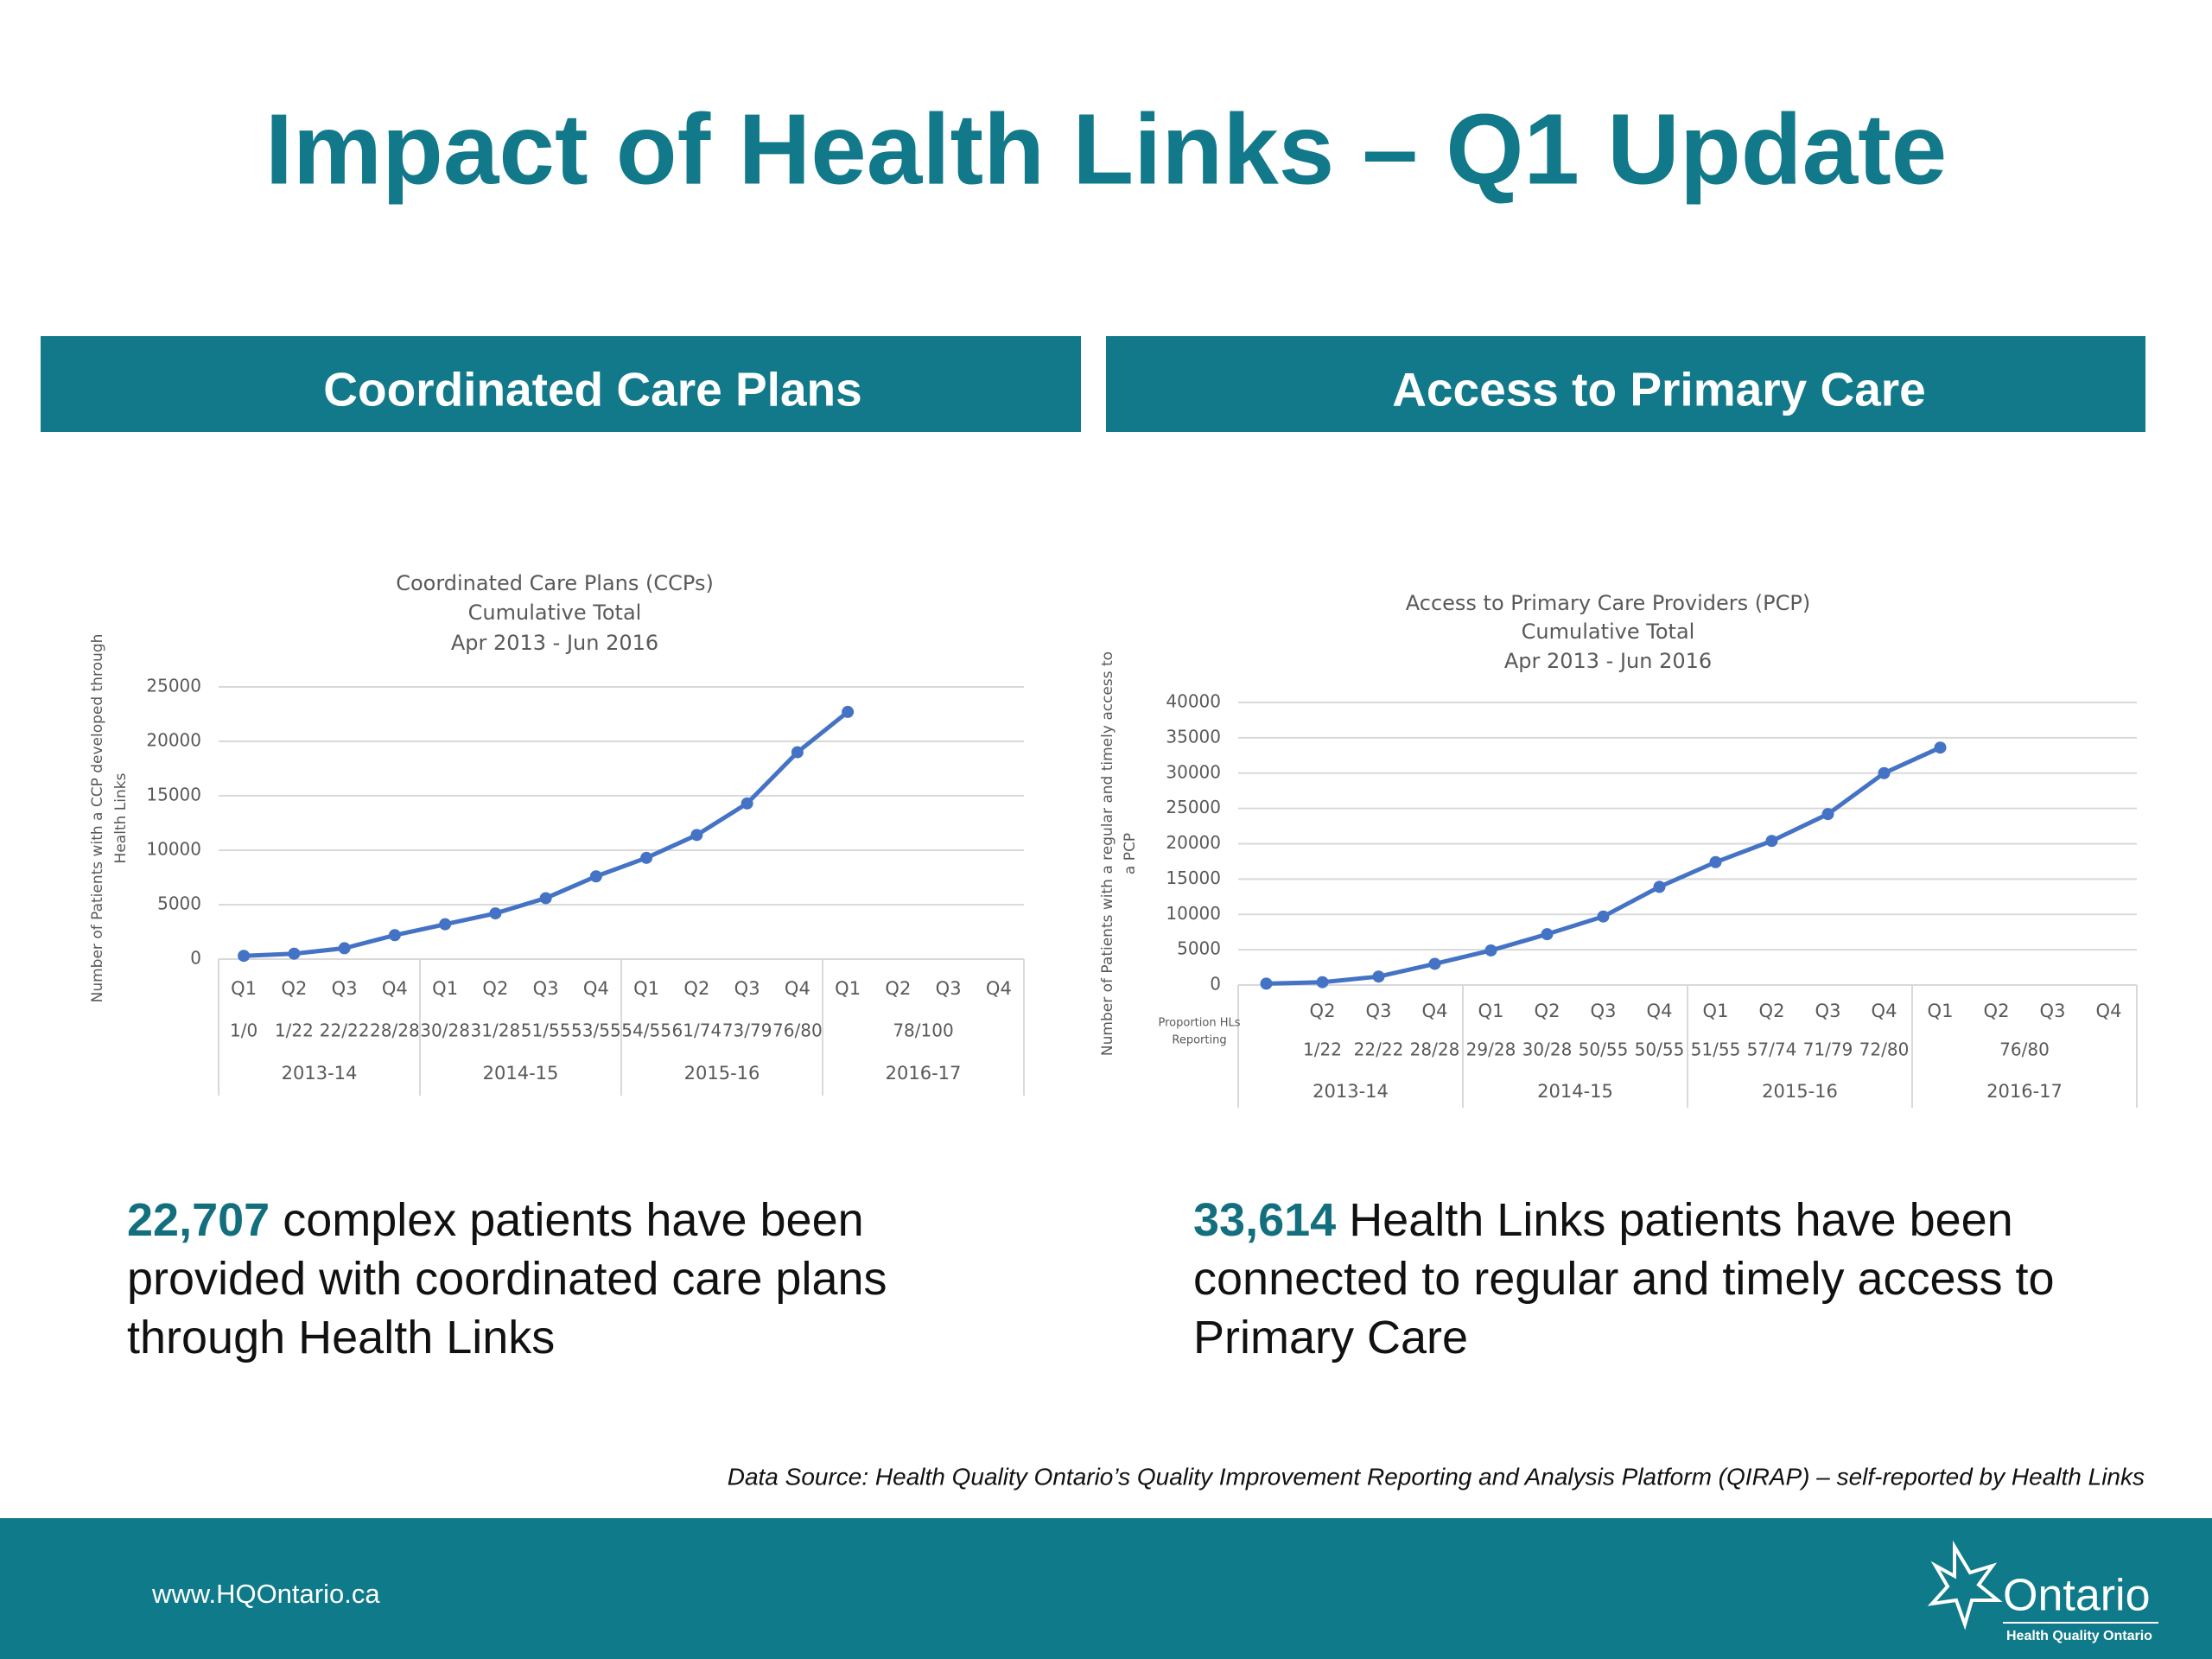 This screenshot has width=2212, height=1659. Describe the element at coordinates (555, 583) in the screenshot. I see `chart-title: Coordinated Care Plans (CCPs)` at that location.